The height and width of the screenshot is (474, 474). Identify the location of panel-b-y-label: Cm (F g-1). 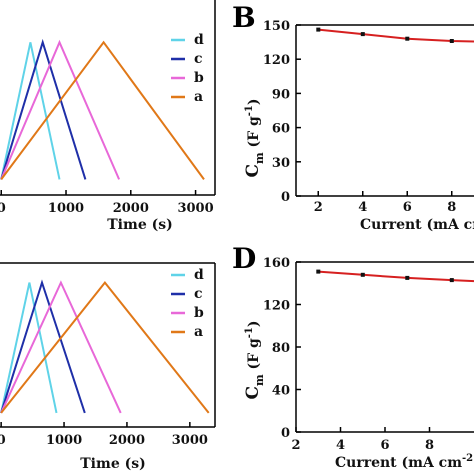
(254, 137).